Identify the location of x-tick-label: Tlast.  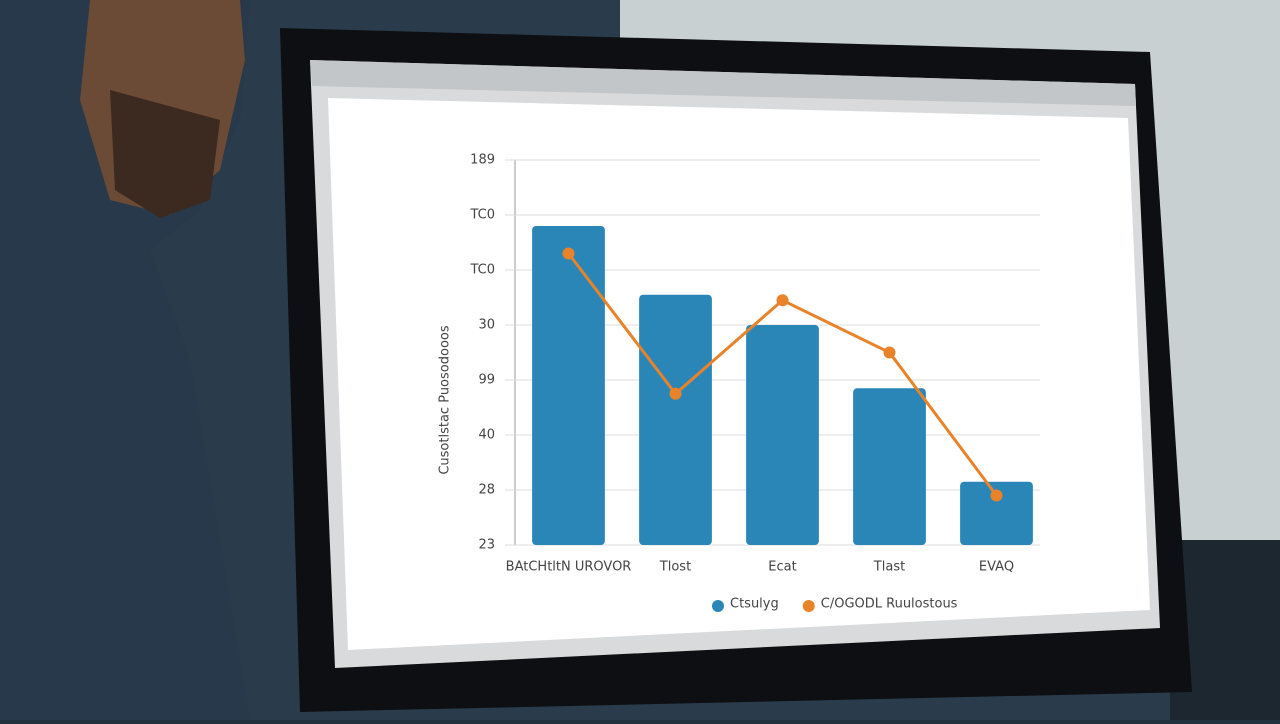
(889, 567).